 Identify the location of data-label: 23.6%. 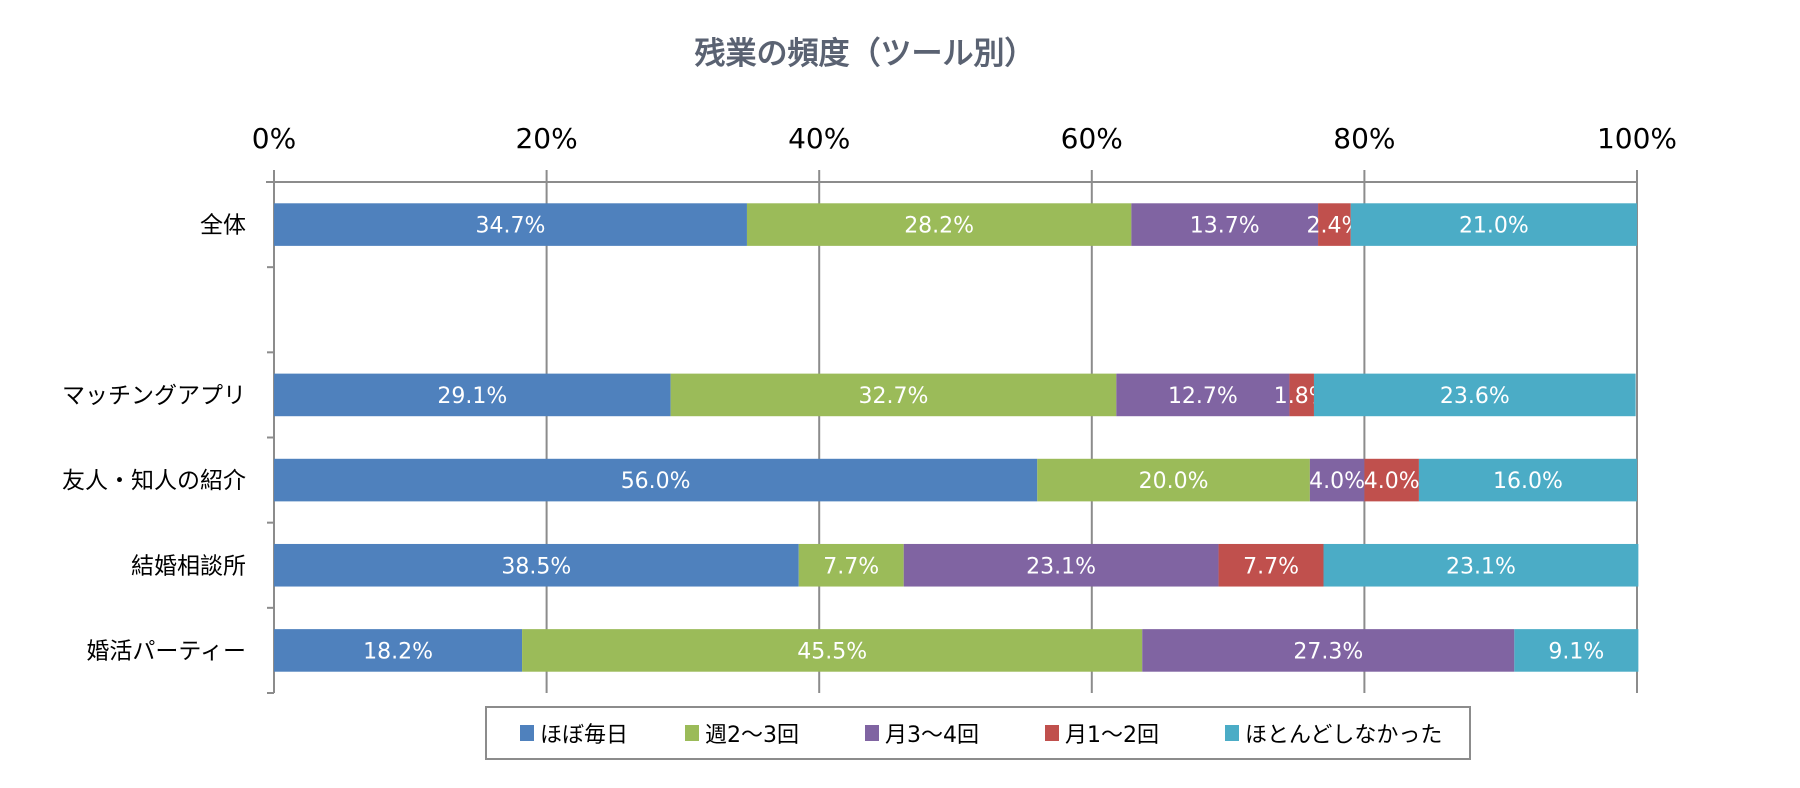
(1475, 396).